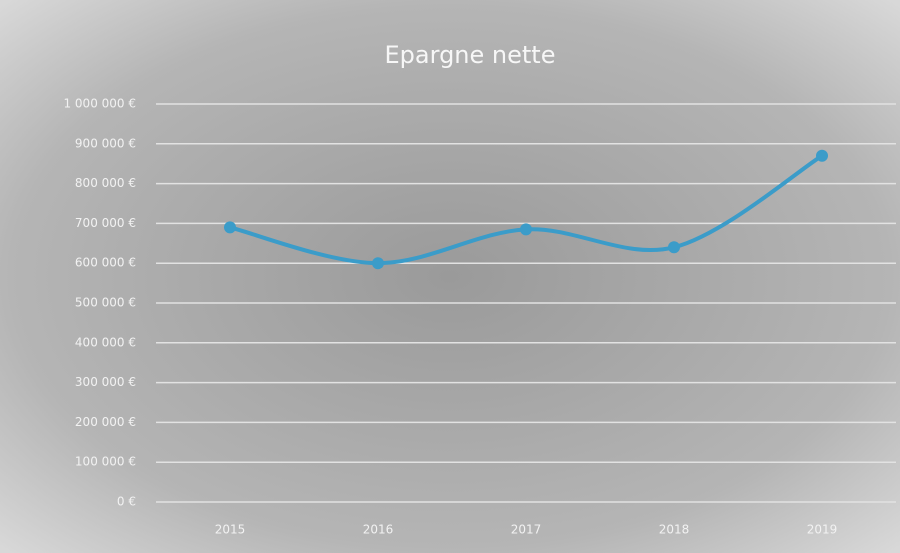 The height and width of the screenshot is (553, 900). Describe the element at coordinates (105, 303) in the screenshot. I see `y-tick-label: 500 000 €` at that location.